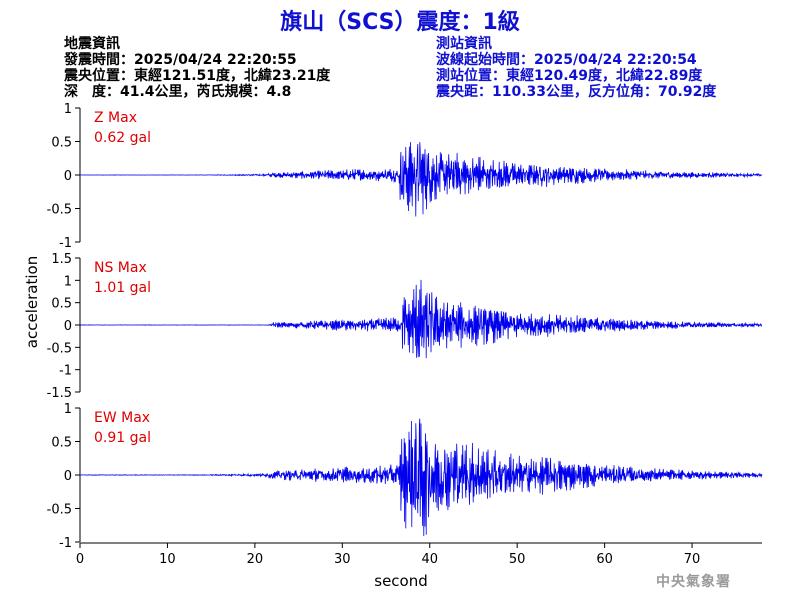  What do you see at coordinates (429, 559) in the screenshot?
I see `x-tick-label: 40` at bounding box center [429, 559].